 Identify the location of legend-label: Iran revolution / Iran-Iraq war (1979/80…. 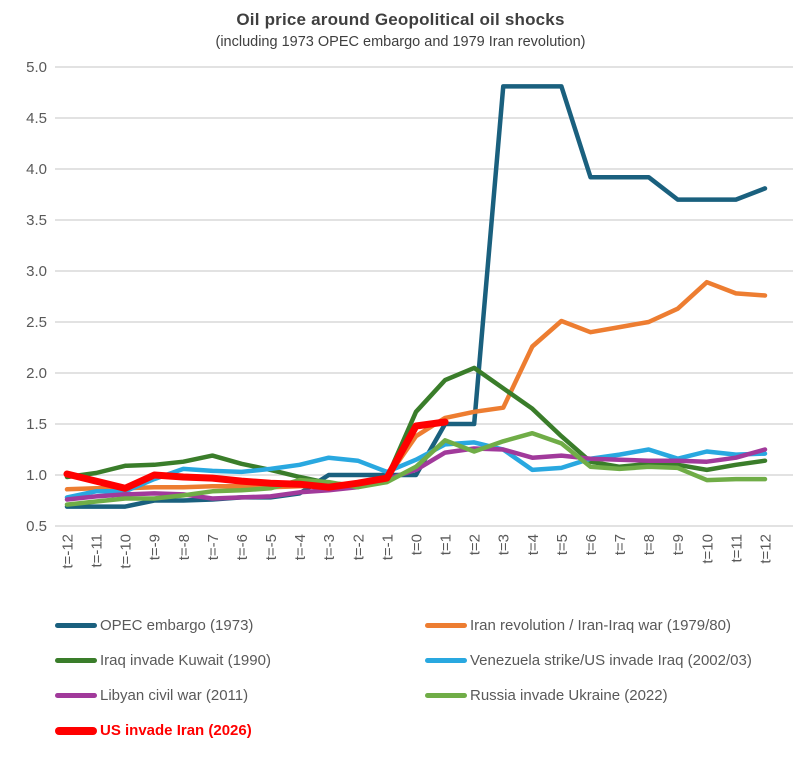
(600, 625).